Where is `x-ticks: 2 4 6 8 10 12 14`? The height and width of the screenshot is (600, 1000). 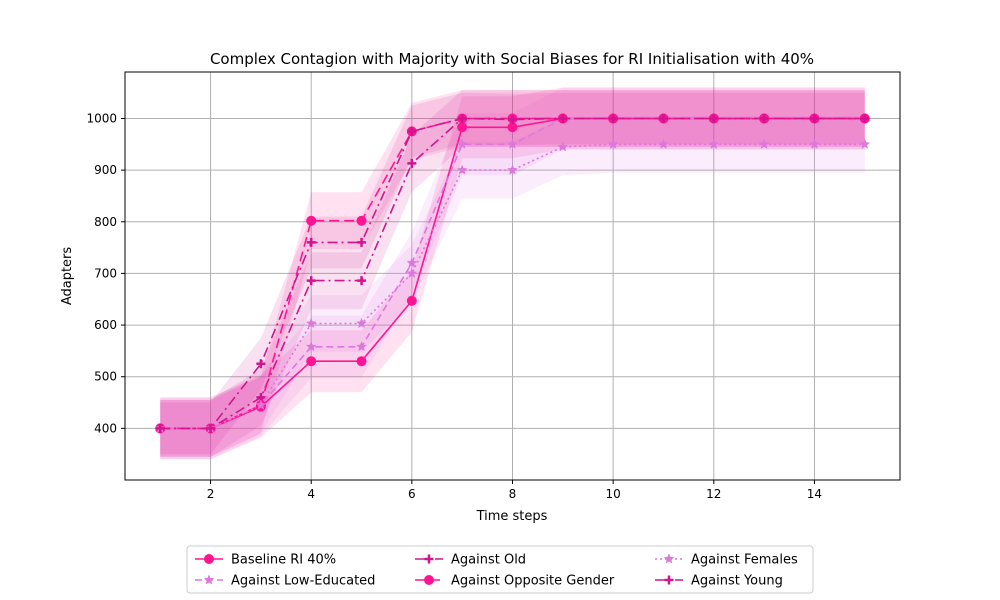
x-ticks: 2 4 6 8 10 12 14 is located at coordinates (514, 490).